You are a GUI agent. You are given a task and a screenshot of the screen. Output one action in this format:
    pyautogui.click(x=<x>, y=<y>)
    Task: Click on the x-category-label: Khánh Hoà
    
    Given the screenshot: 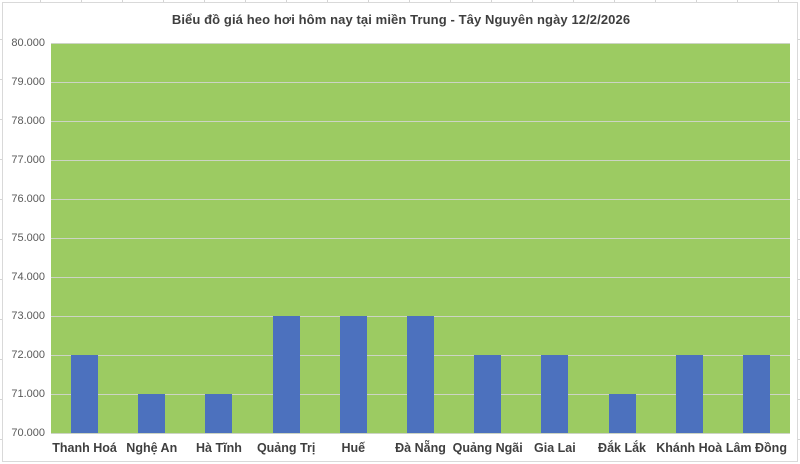 What is the action you would take?
    pyautogui.click(x=689, y=448)
    